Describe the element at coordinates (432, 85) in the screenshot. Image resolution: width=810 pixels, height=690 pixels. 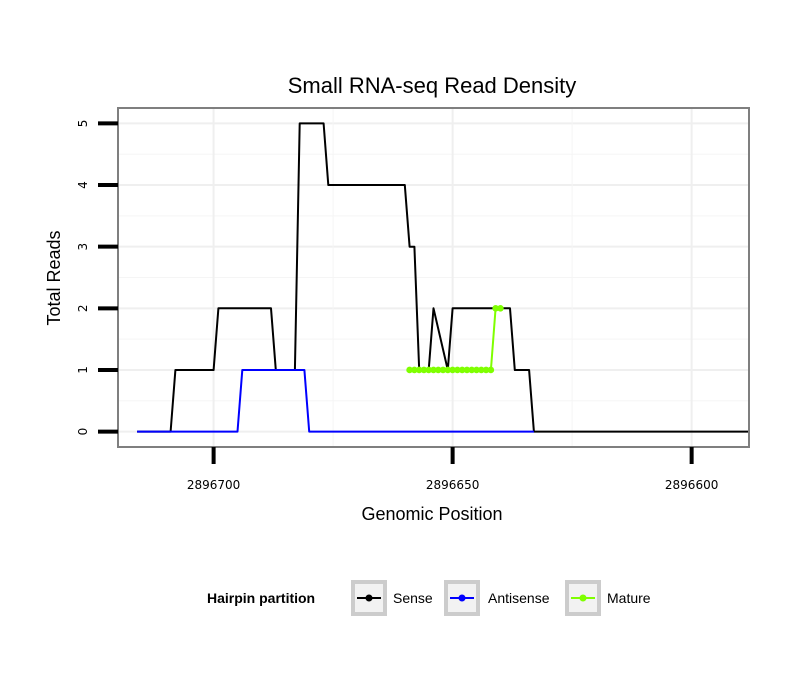
I see `chart-title: Small RNA-seq Read Density` at that location.